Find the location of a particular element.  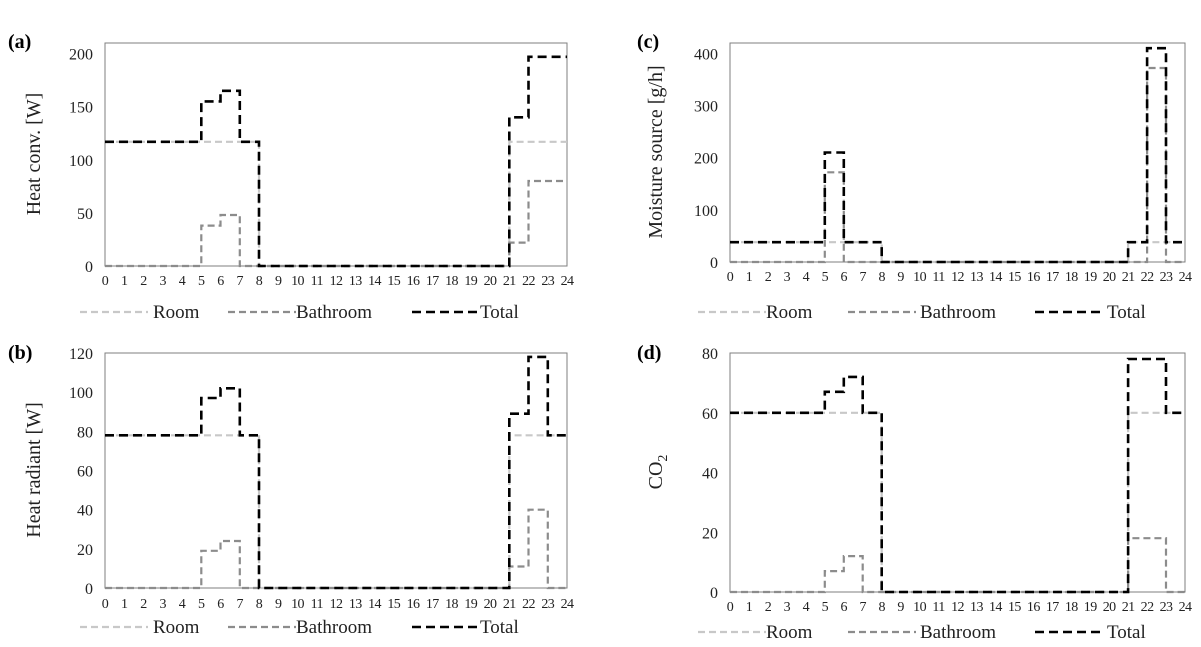

legend-label-room: Room is located at coordinates (789, 312).